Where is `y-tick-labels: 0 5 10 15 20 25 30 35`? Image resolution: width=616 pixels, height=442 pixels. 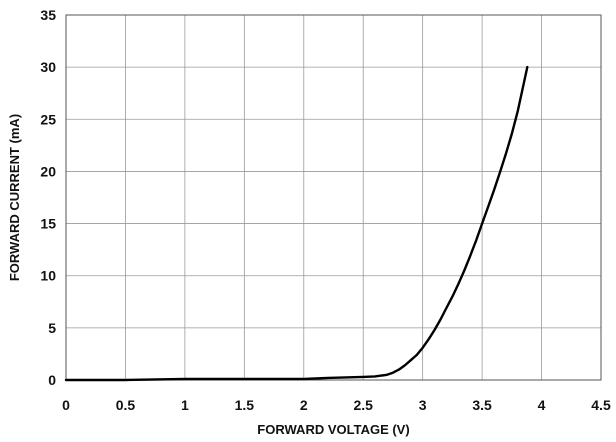
y-tick-labels: 0 5 10 15 20 25 30 35 is located at coordinates (48, 197).